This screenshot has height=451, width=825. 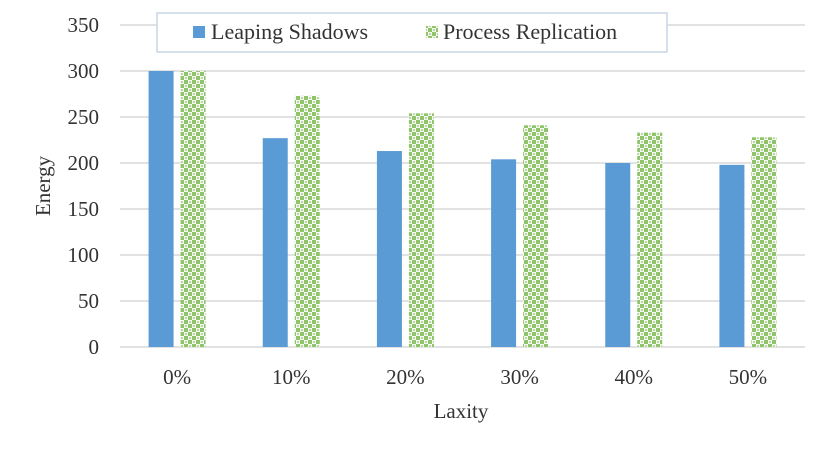 I want to click on legend-box, so click(x=412, y=32).